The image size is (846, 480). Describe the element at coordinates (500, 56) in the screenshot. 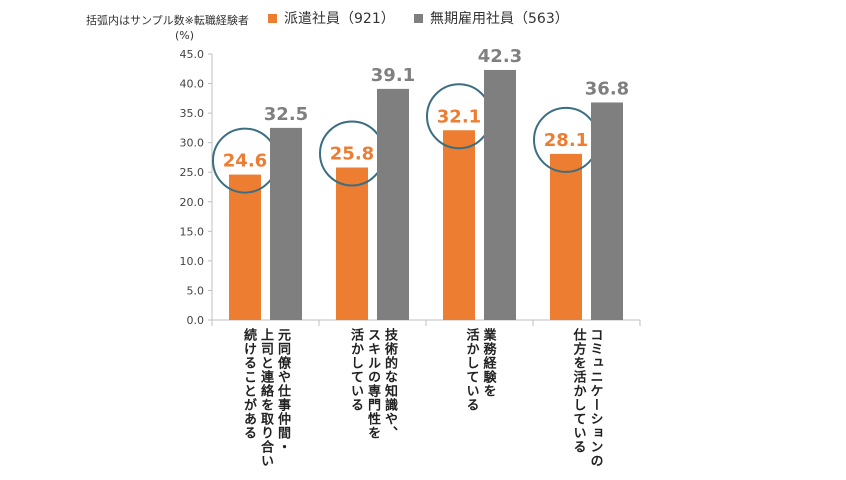

I see `data-label-muki-2: 42.3` at that location.